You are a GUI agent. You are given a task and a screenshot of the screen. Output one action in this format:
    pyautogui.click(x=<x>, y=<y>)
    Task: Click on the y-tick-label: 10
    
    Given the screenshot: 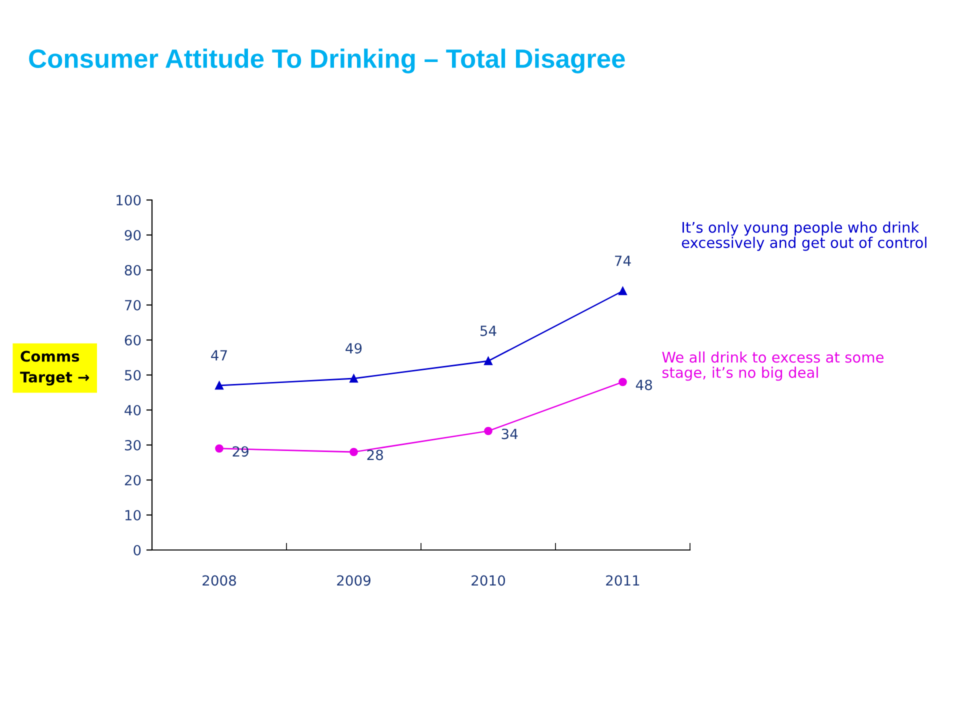 What is the action you would take?
    pyautogui.click(x=133, y=515)
    